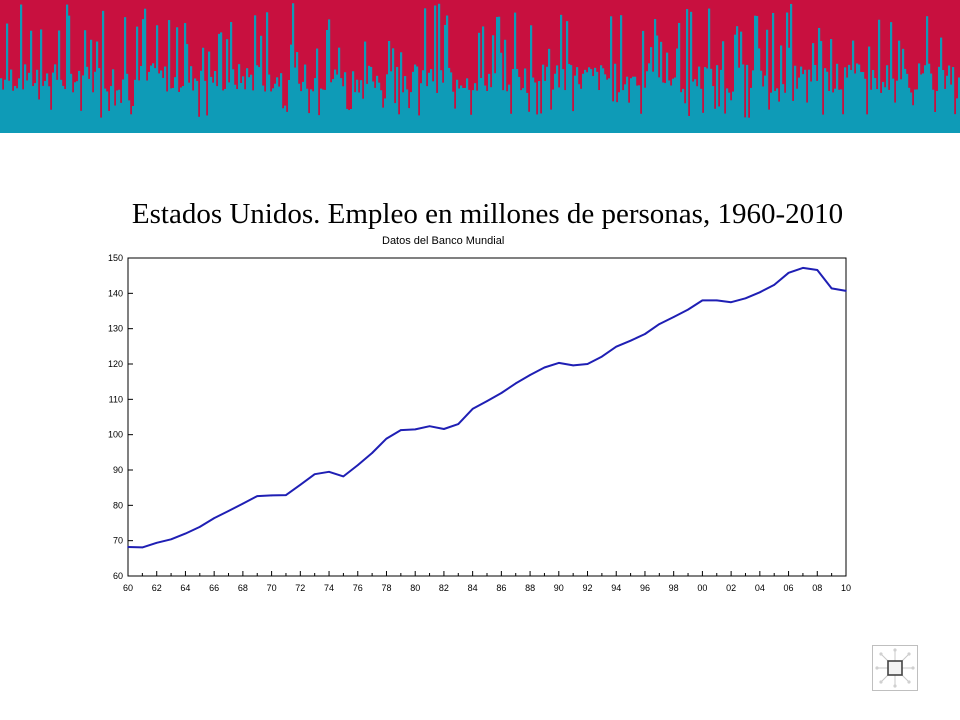  Describe the element at coordinates (120, 417) in the screenshot. I see `y-axis: 60 70 80 90 100 110 120 130 140 150` at that location.